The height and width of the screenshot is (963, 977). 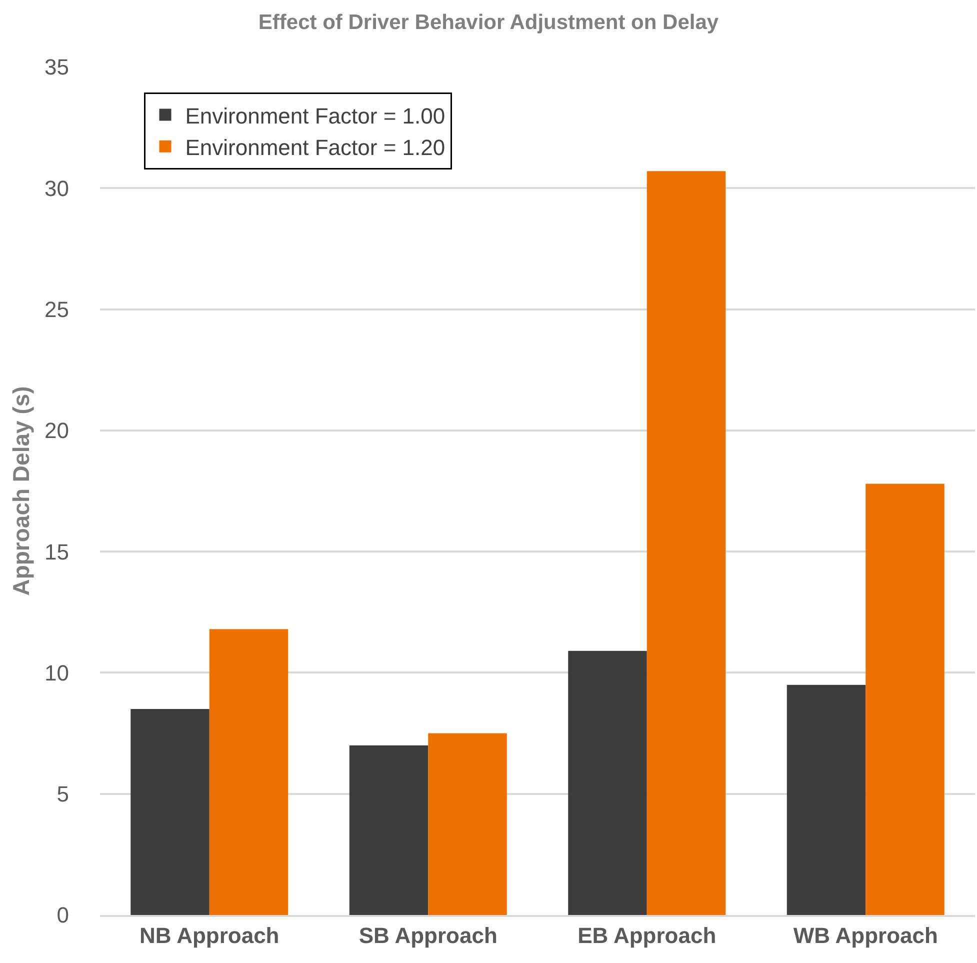 I want to click on y-tick-label: 35, so click(x=56, y=67).